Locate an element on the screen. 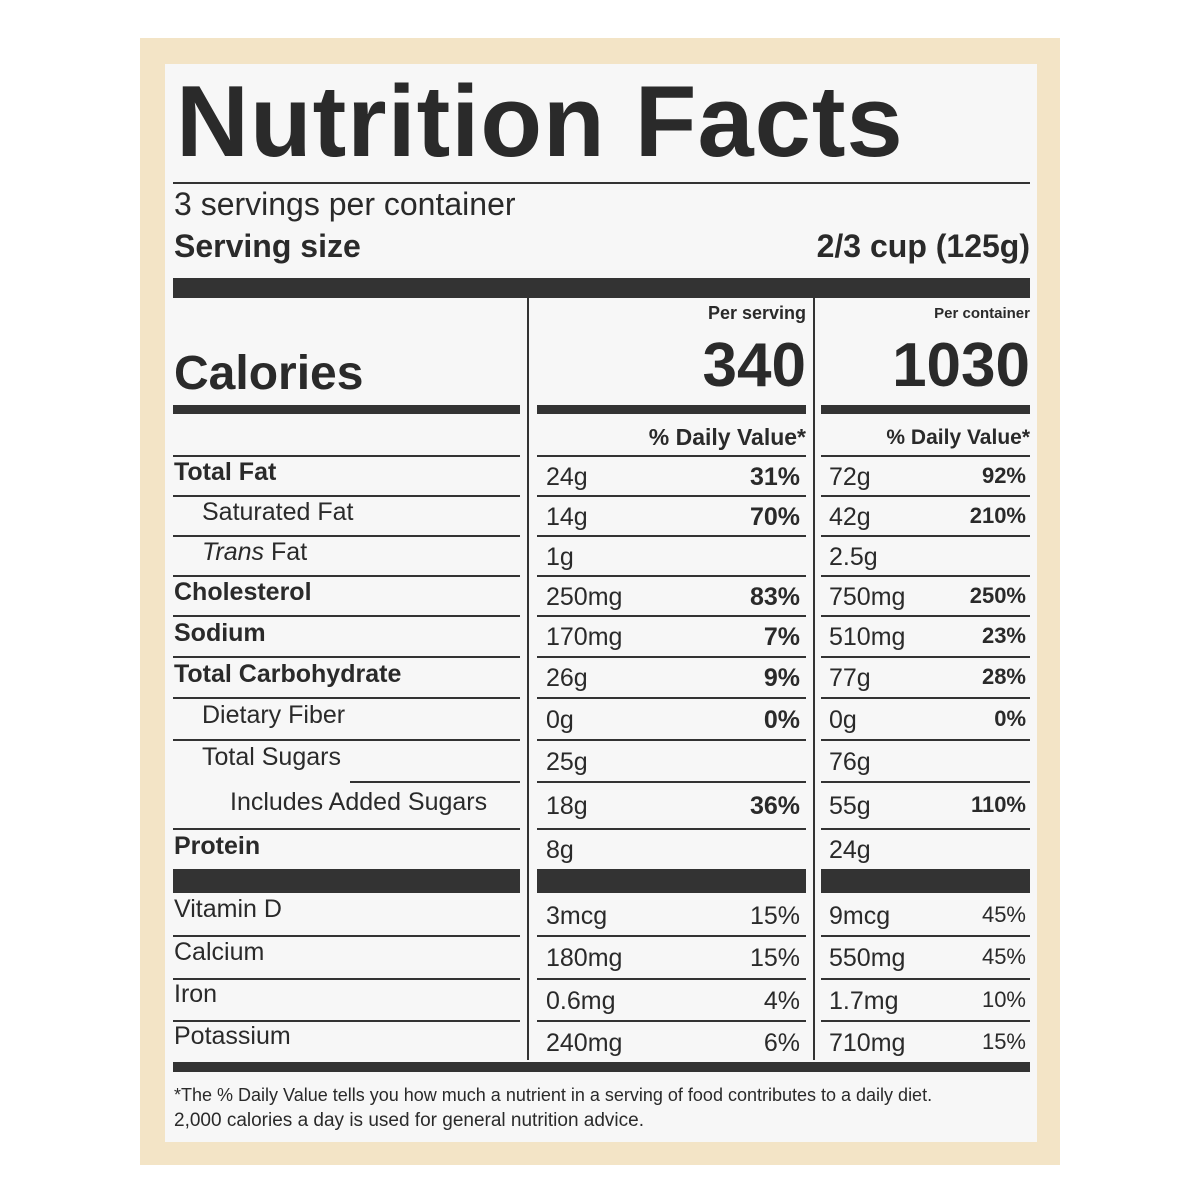  amount: 250mg is located at coordinates (584, 596).